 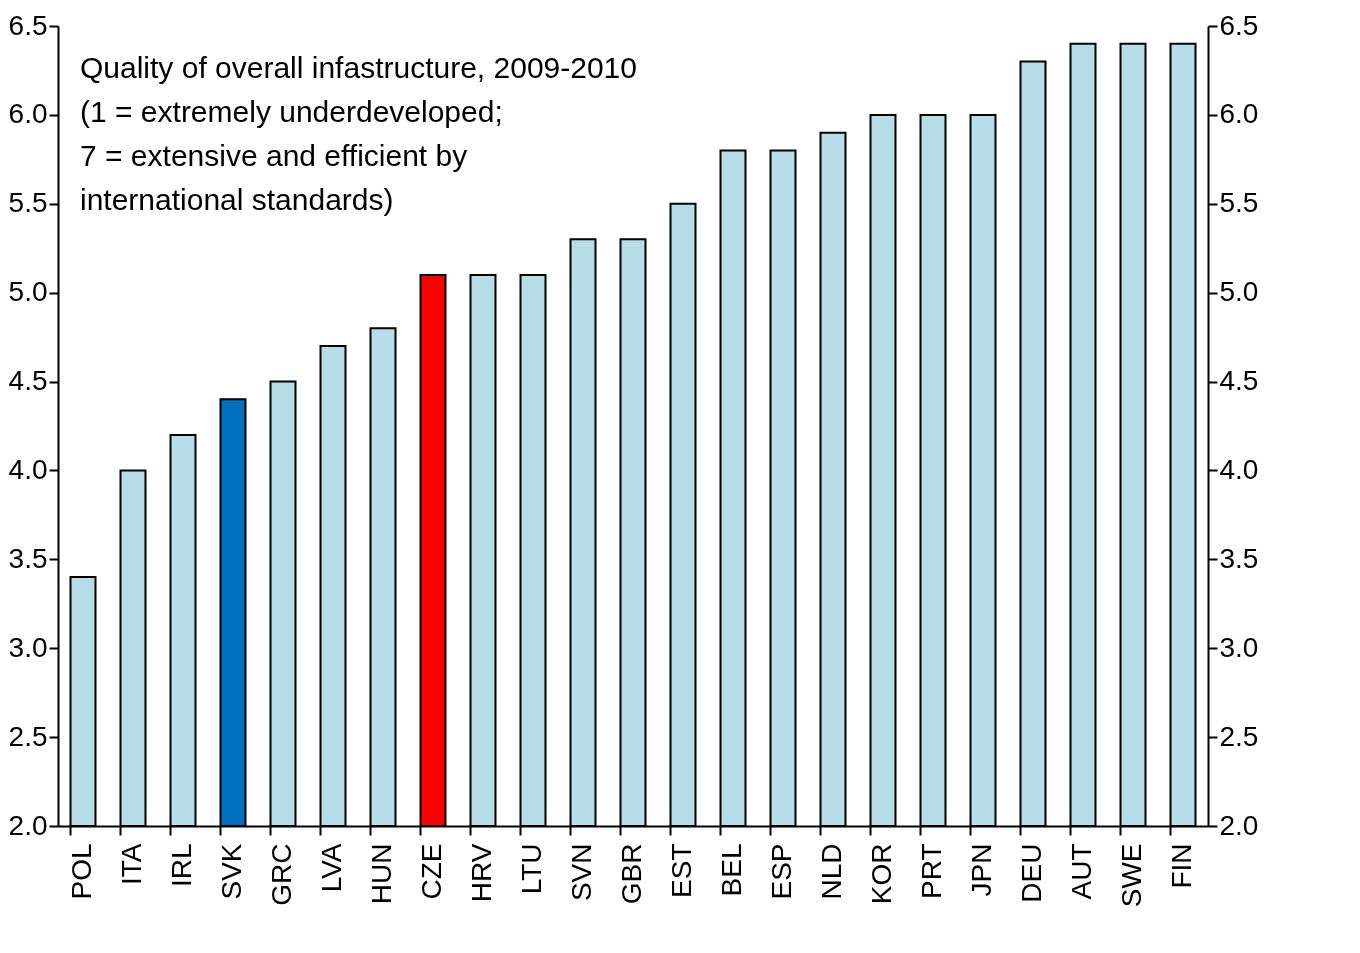 What do you see at coordinates (28, 558) in the screenshot?
I see `y-tick-label: 3.5` at bounding box center [28, 558].